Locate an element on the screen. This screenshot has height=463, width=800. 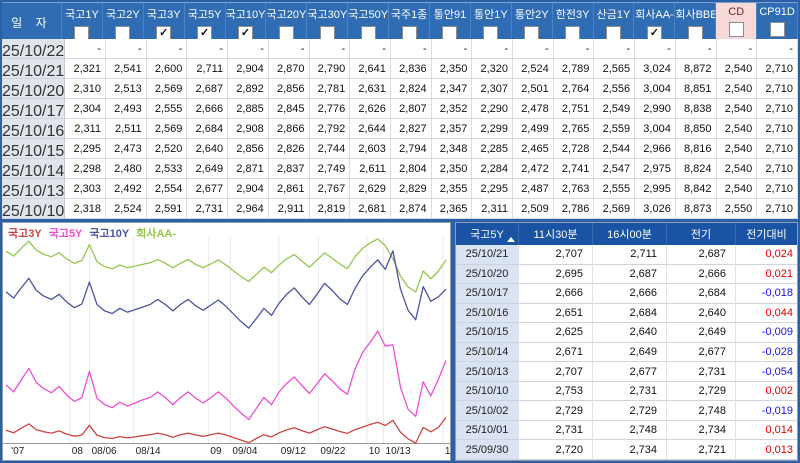
rate-cell: 2,640 is located at coordinates (208, 149).